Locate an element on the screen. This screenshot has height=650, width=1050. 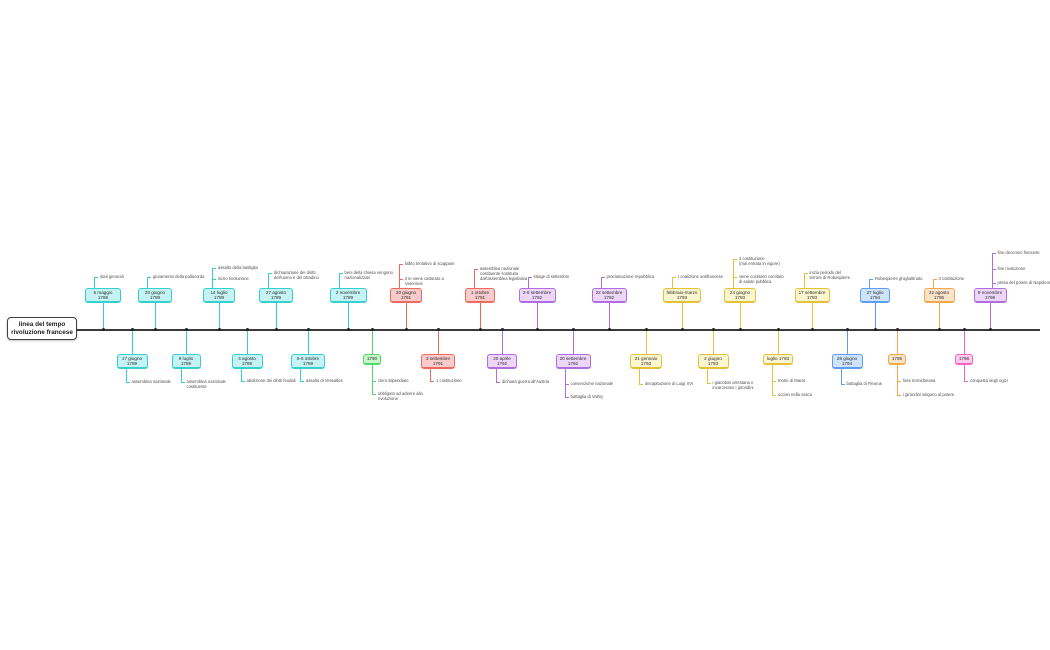
event-node: 5 maggio 1789 is located at coordinates (103, 295).